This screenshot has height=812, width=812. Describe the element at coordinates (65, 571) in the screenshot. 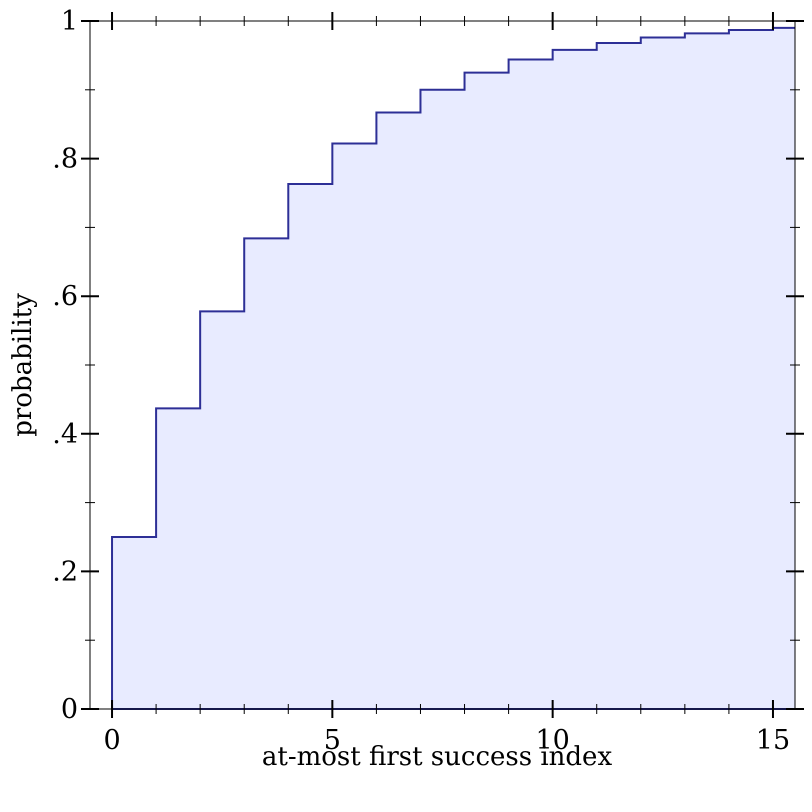

I see `y-tick-label: .2` at that location.